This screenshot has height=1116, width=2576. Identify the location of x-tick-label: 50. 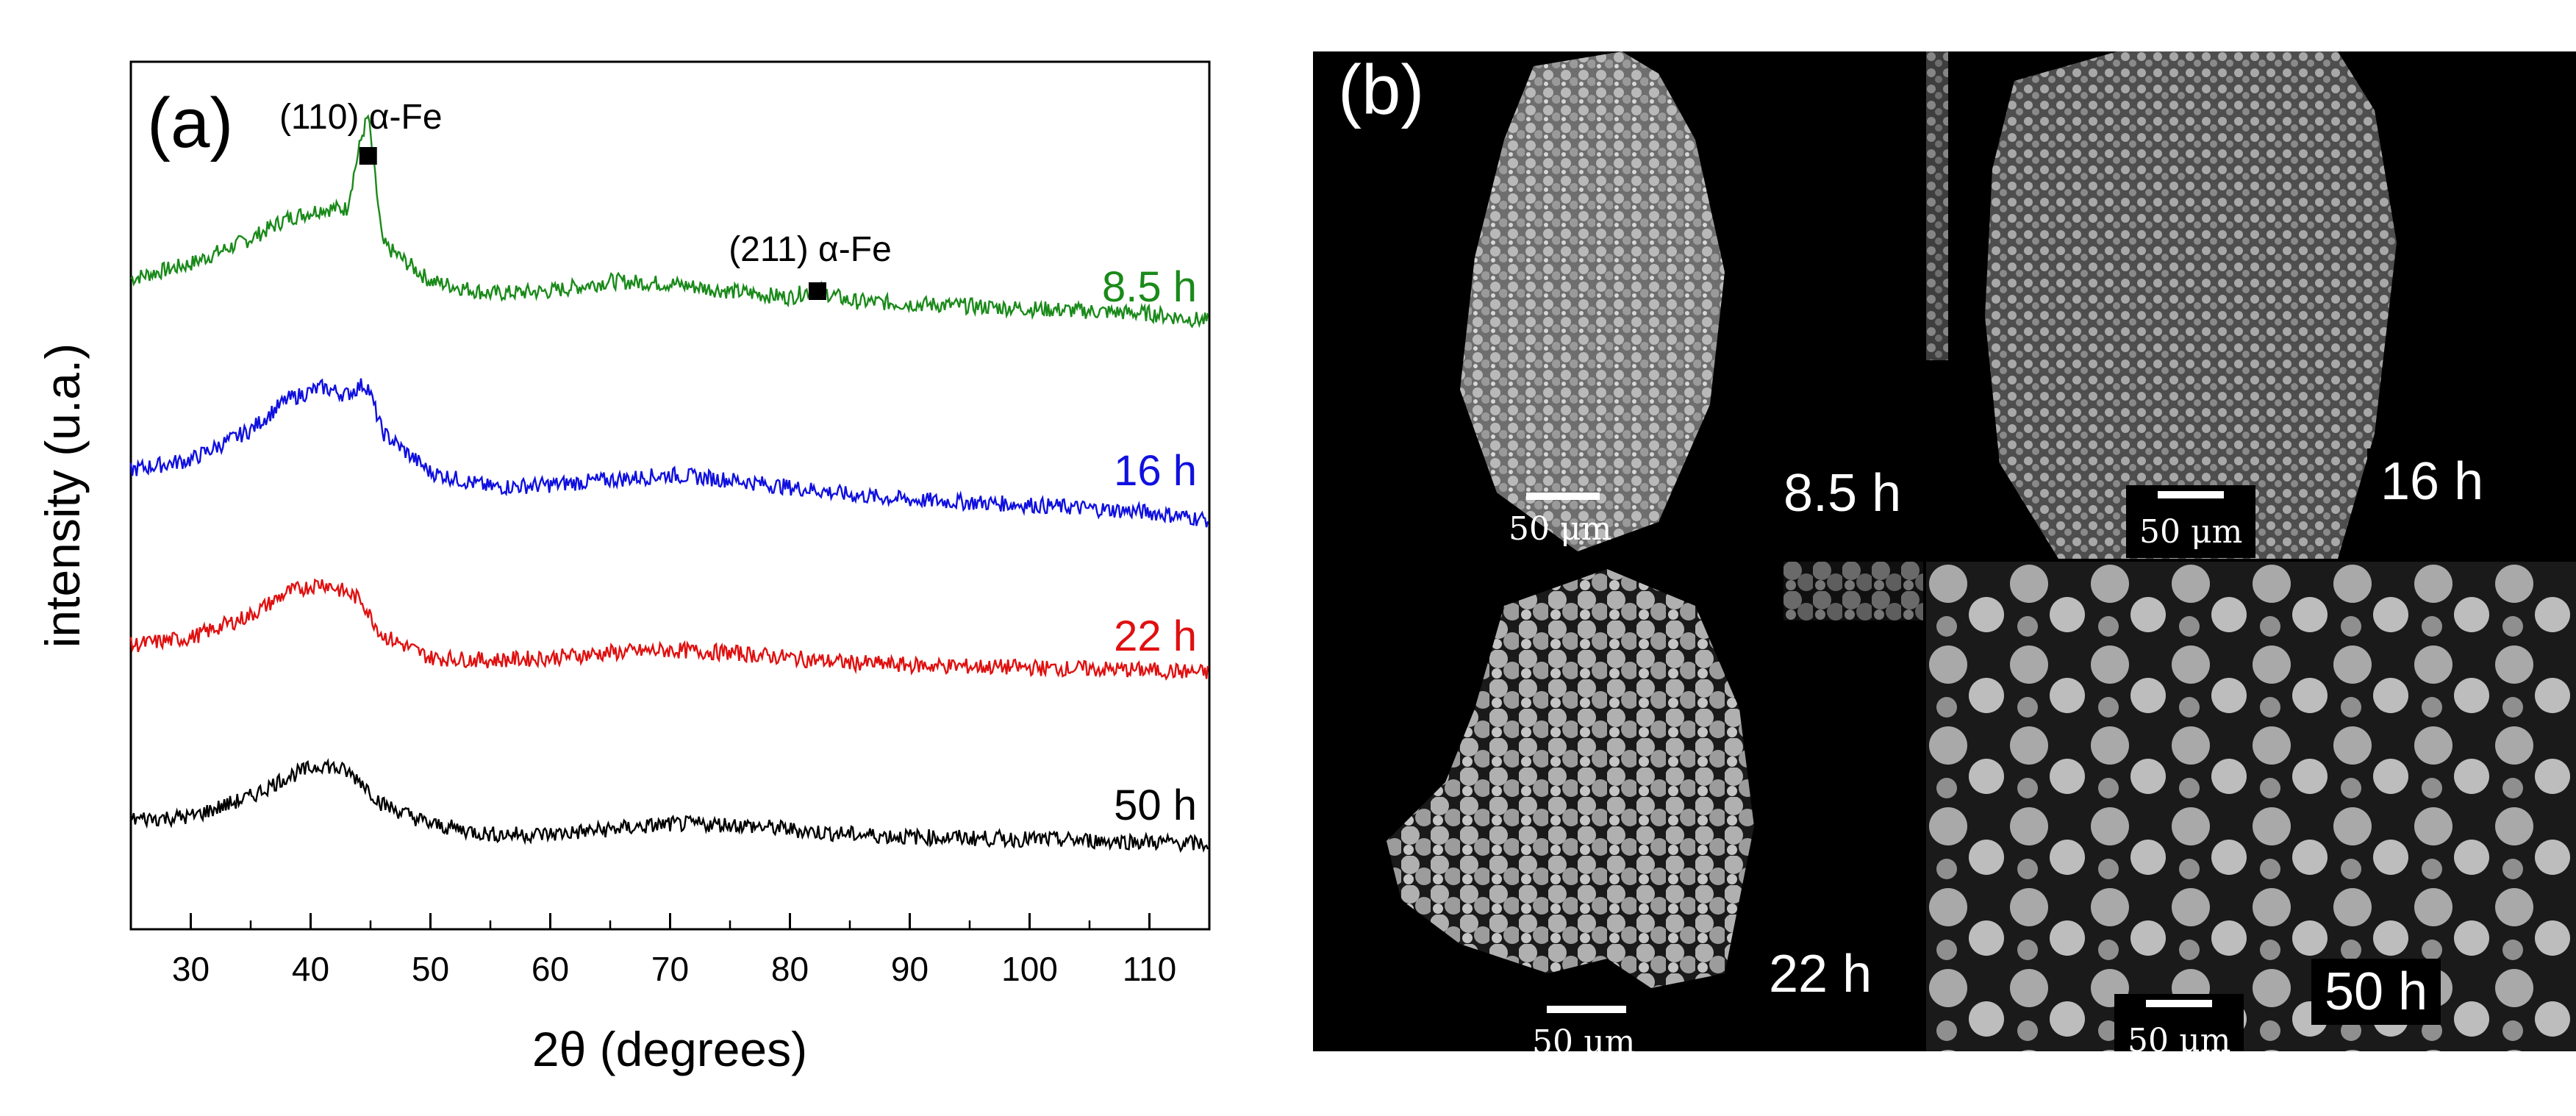
(430, 969).